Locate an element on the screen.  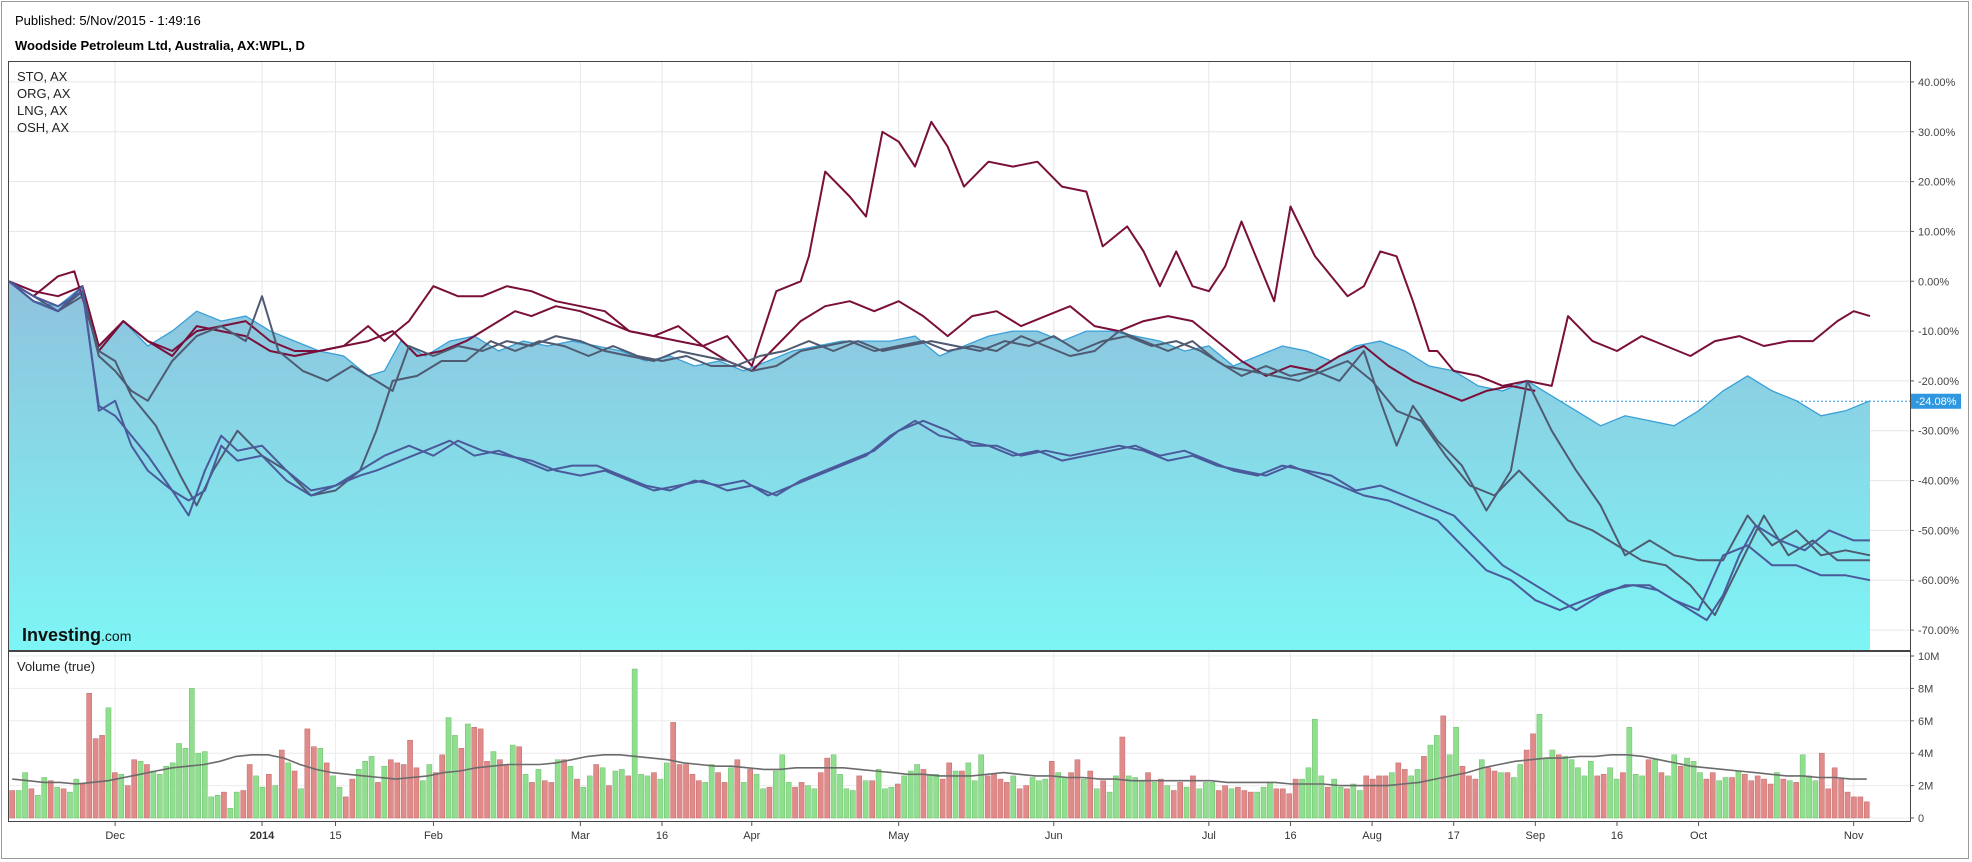
x-tick-label: Feb is located at coordinates (433, 836).